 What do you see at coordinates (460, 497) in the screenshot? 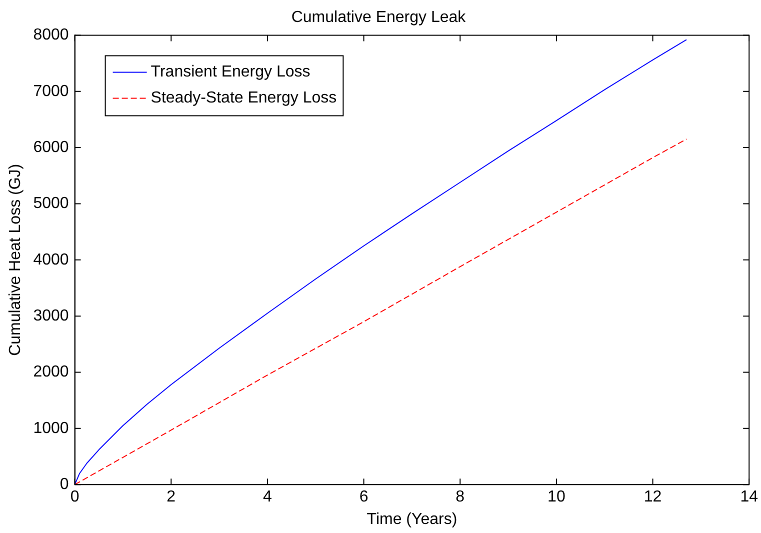
I see `x-tick-label: 8` at bounding box center [460, 497].